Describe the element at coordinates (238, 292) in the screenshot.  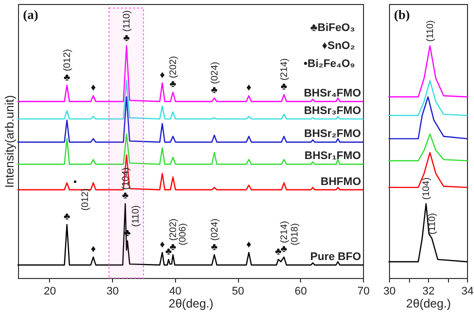
I see `x-tick-label: 50` at that location.